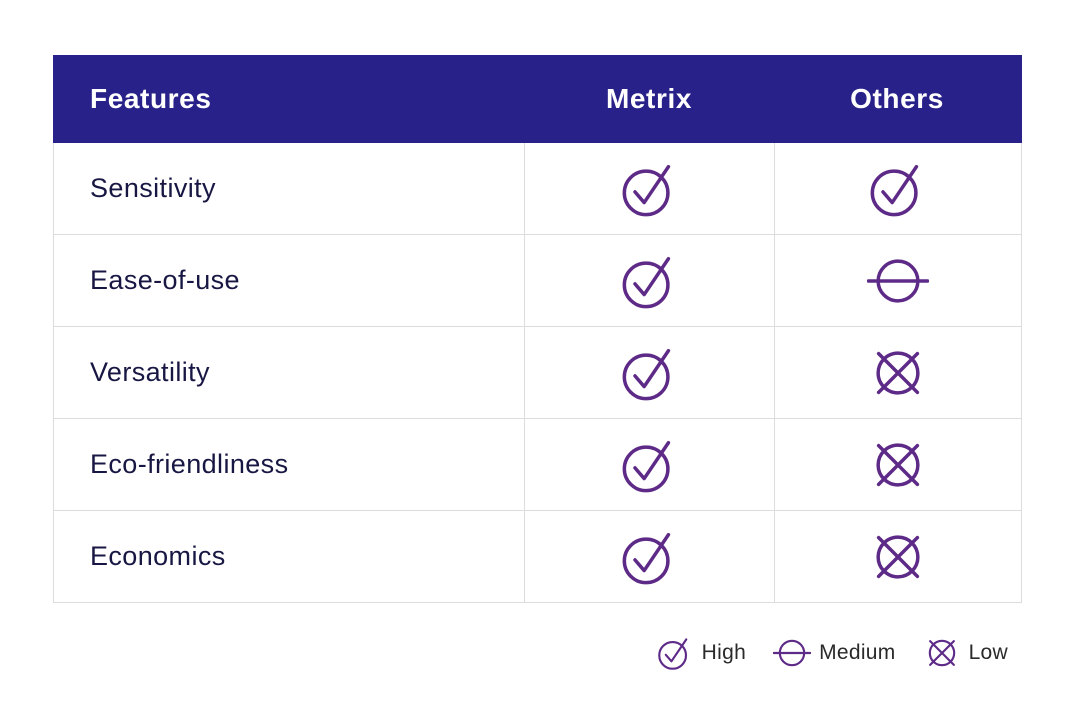 The height and width of the screenshot is (723, 1080). I want to click on legend-label-medium: Medium, so click(857, 652).